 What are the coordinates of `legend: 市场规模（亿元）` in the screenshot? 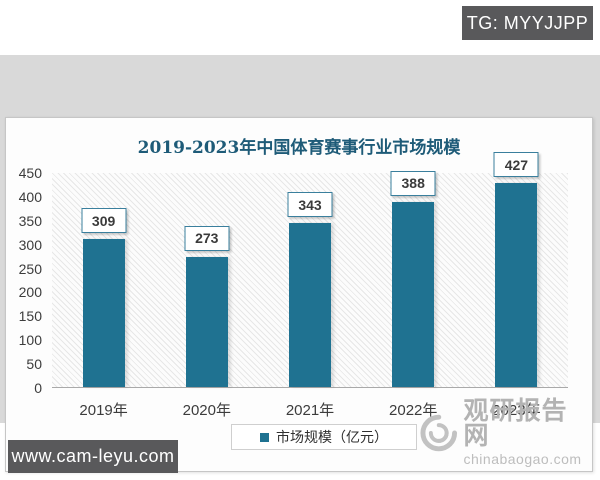 It's located at (324, 437).